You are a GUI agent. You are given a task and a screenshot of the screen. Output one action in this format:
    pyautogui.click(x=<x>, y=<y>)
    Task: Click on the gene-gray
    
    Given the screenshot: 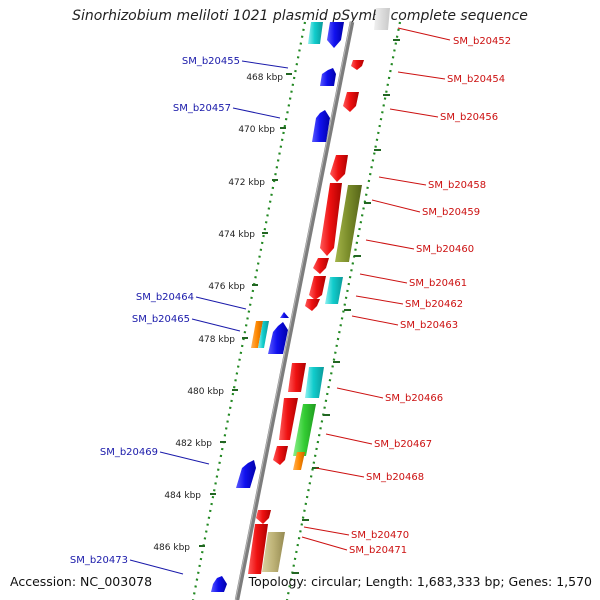 What is the action you would take?
    pyautogui.click(x=382, y=19)
    